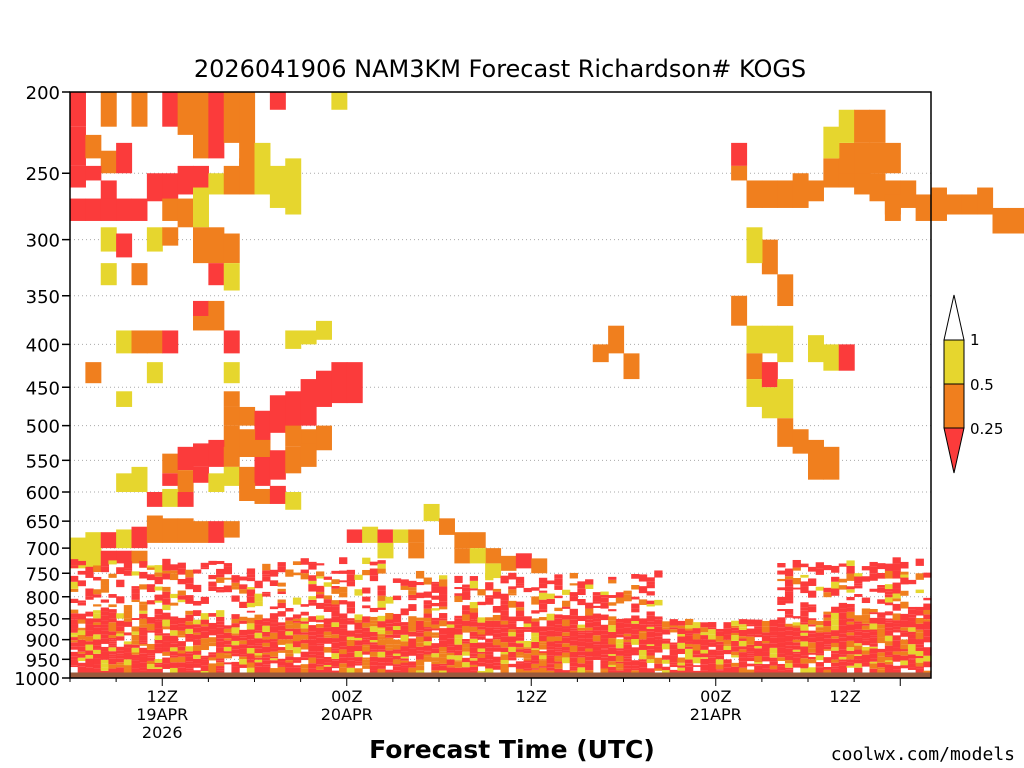 The width and height of the screenshot is (1024, 768). What do you see at coordinates (43, 427) in the screenshot?
I see `y-tick-label-500: 500` at bounding box center [43, 427].